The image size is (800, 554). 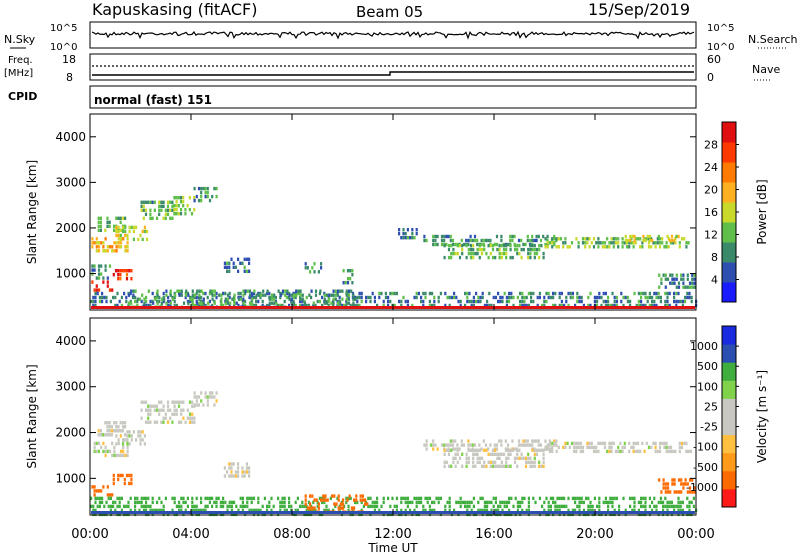 What do you see at coordinates (711, 406) in the screenshot?
I see `colorbar-tick-label: 25` at bounding box center [711, 406].